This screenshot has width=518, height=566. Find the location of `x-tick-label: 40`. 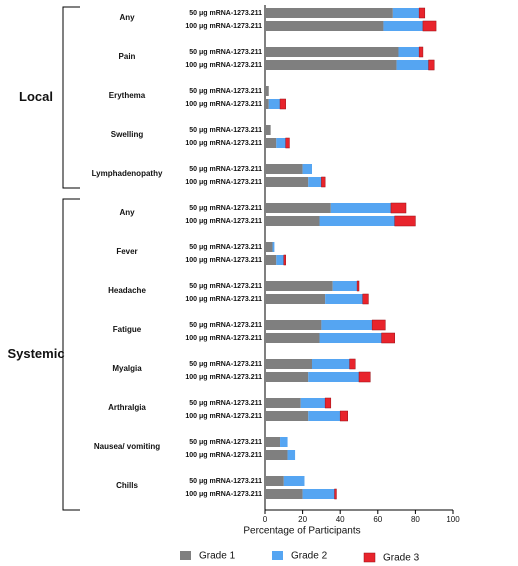

x-tick-label: 40 is located at coordinates (340, 519).